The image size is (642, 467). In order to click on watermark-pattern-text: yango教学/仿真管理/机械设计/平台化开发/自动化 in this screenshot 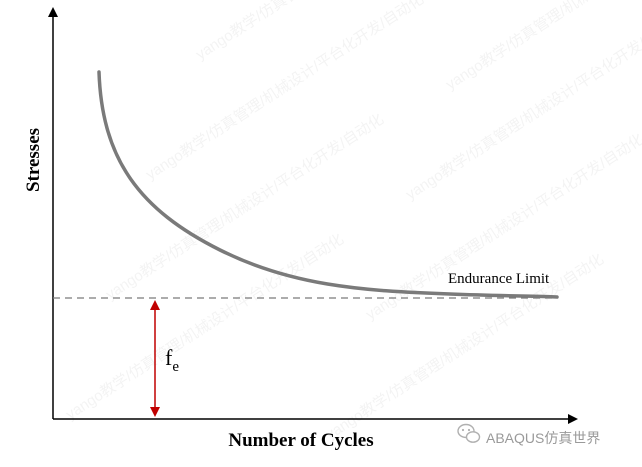, I will do `click(542, 46)`.